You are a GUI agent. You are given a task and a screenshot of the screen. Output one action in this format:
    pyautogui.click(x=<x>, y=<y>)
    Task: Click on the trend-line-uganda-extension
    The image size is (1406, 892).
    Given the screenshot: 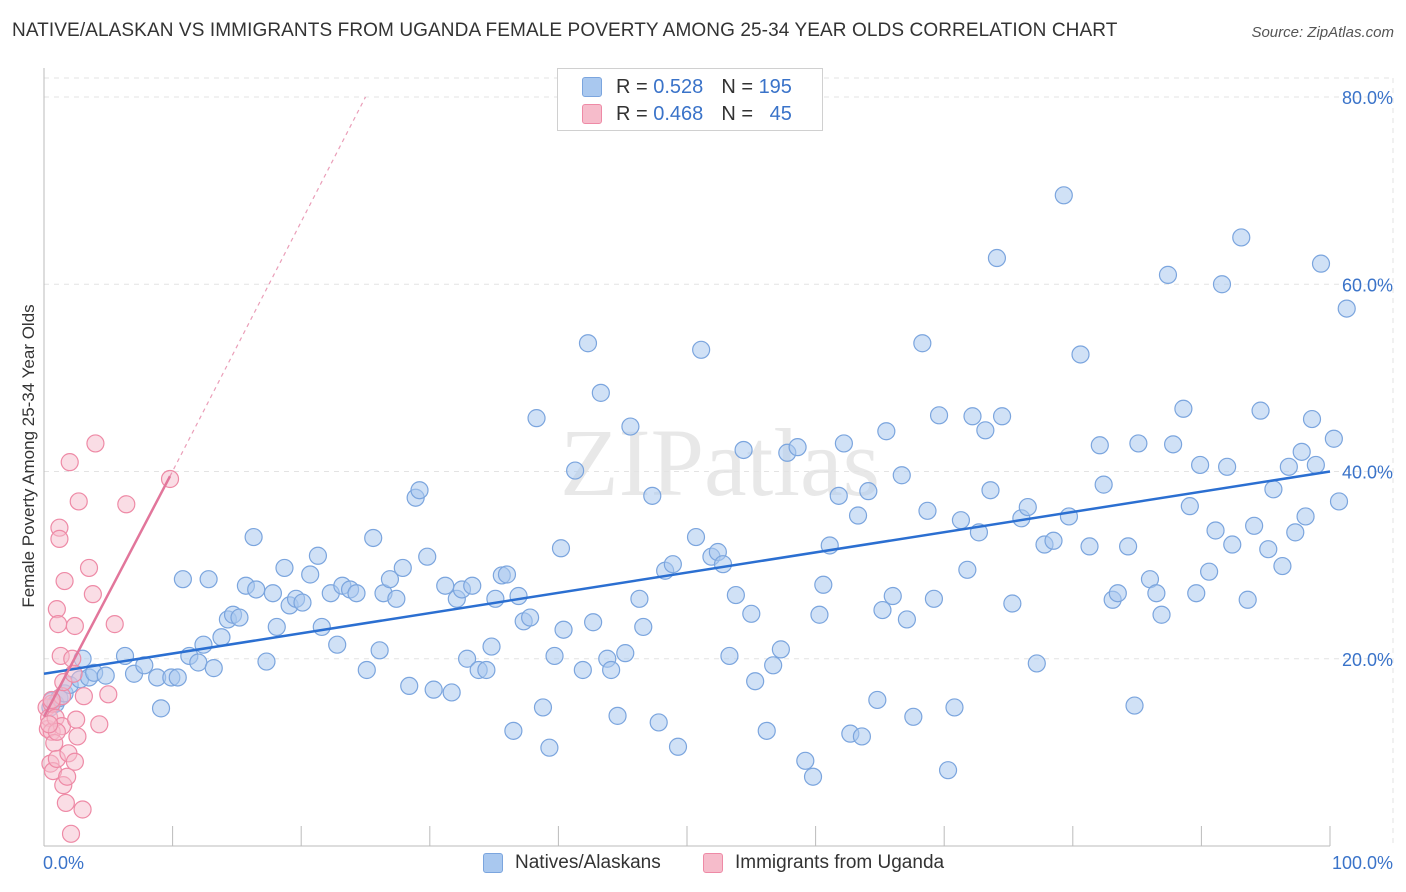 What is the action you would take?
    pyautogui.click(x=268, y=286)
    